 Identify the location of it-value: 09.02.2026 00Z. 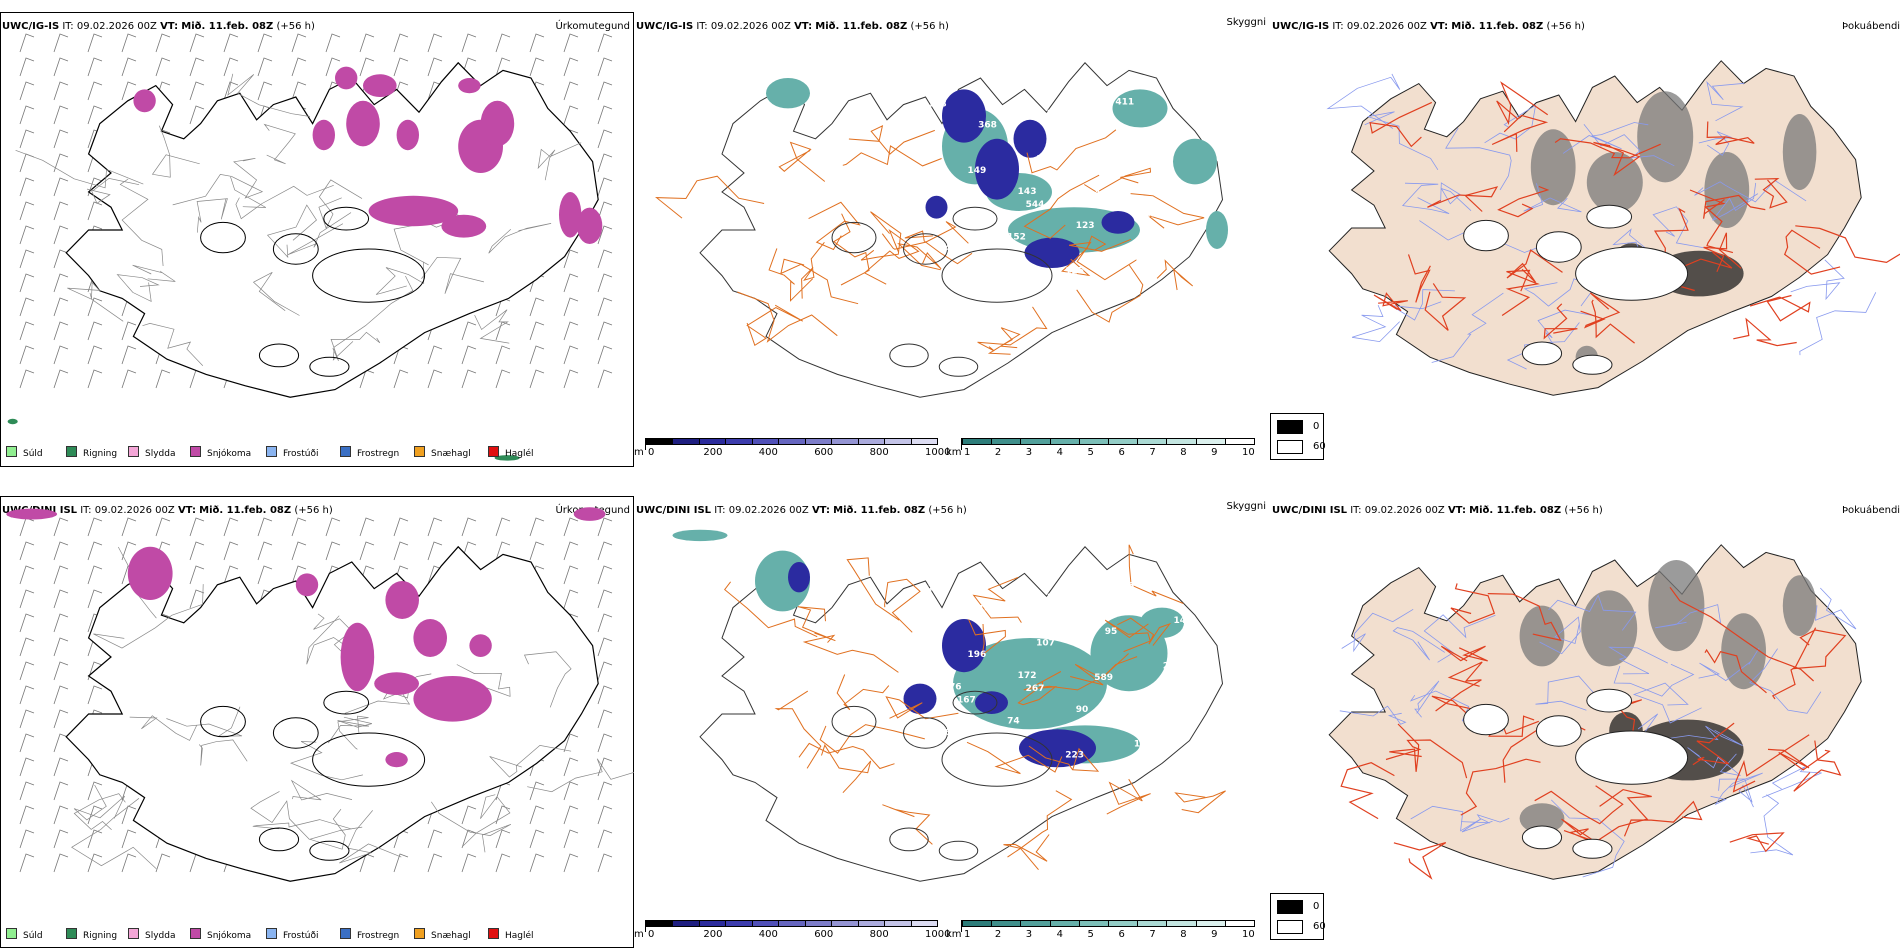
(1404, 510).